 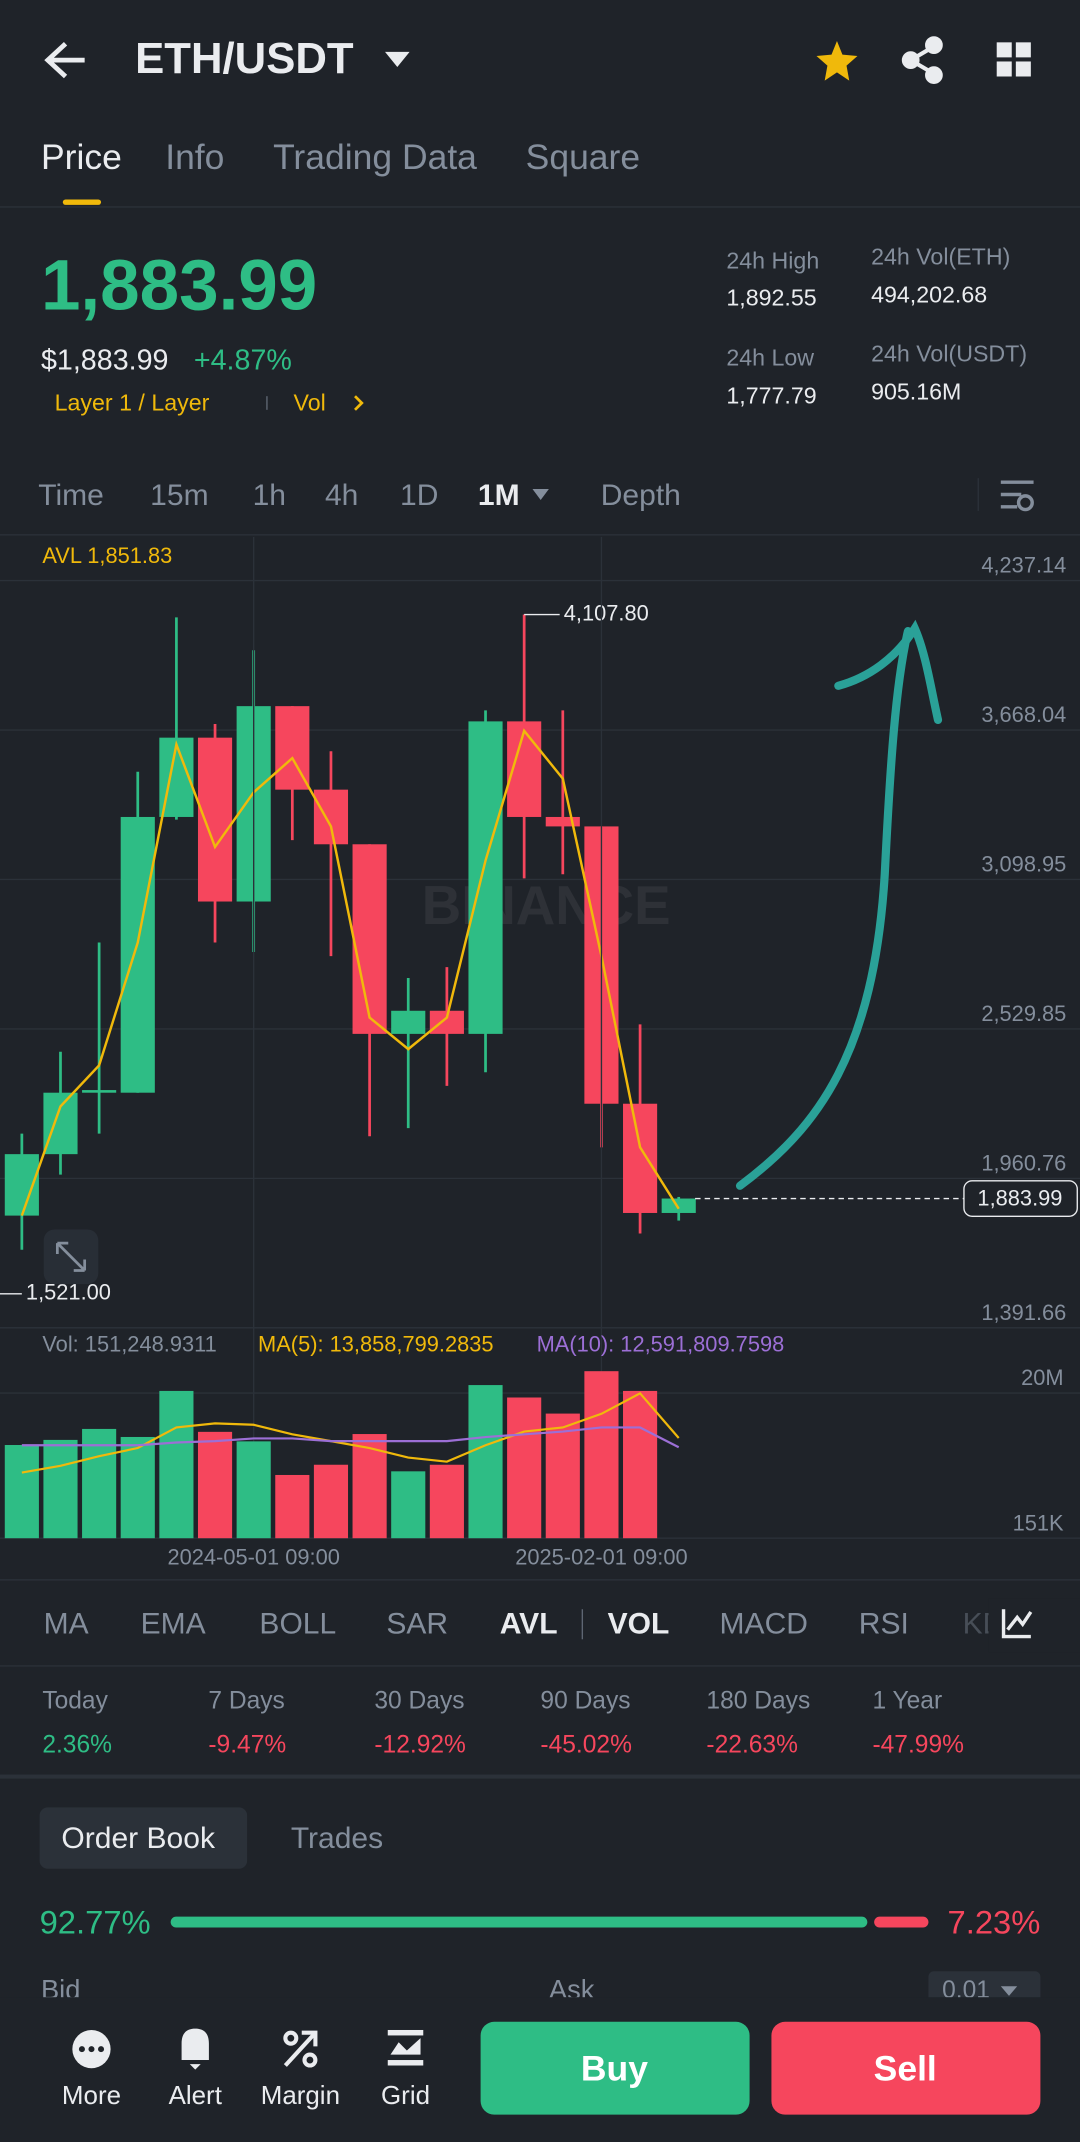 I want to click on last-price: 1,883.99, so click(x=179, y=286).